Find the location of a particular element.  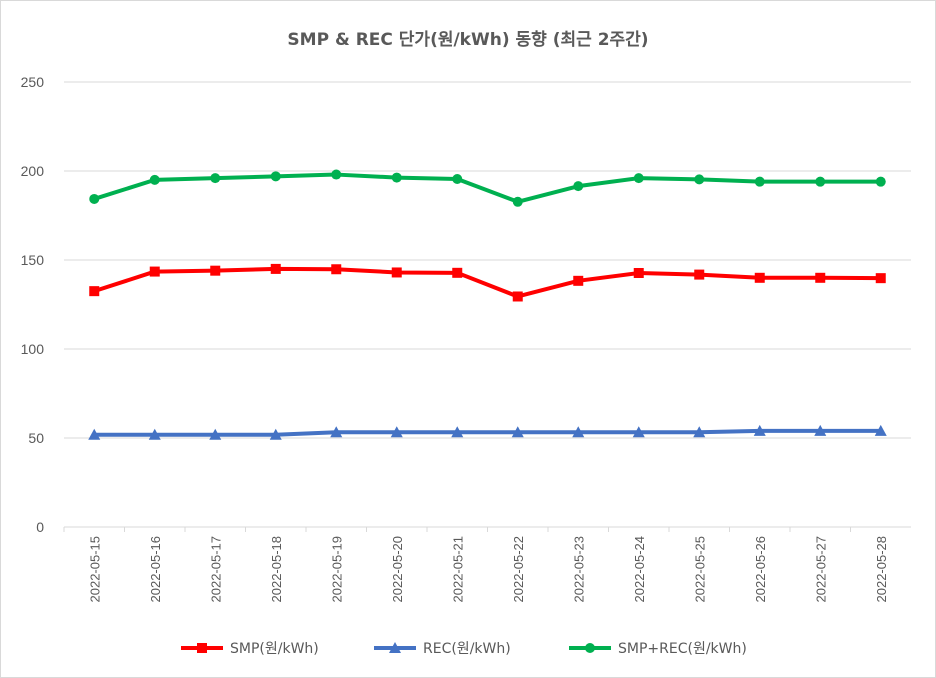

x-tick-label: 2022-05-28 is located at coordinates (881, 569).